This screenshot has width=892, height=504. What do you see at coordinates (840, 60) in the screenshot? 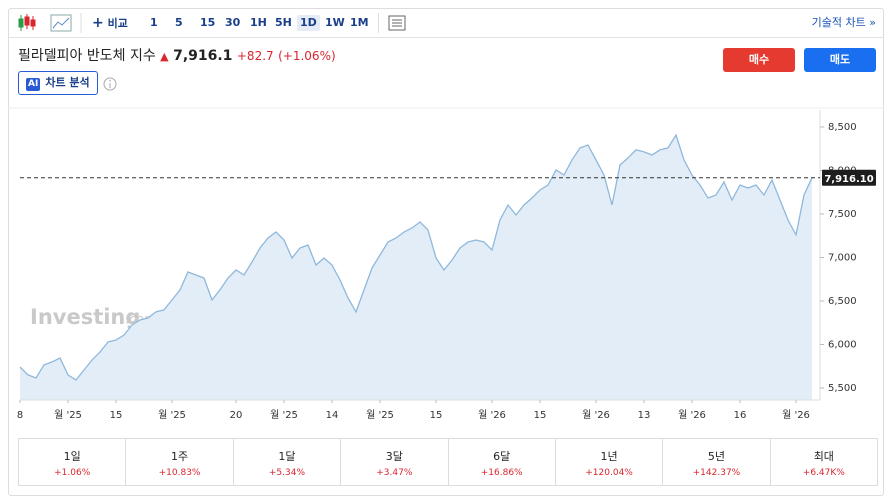
I see `sell-button: 매도` at bounding box center [840, 60].